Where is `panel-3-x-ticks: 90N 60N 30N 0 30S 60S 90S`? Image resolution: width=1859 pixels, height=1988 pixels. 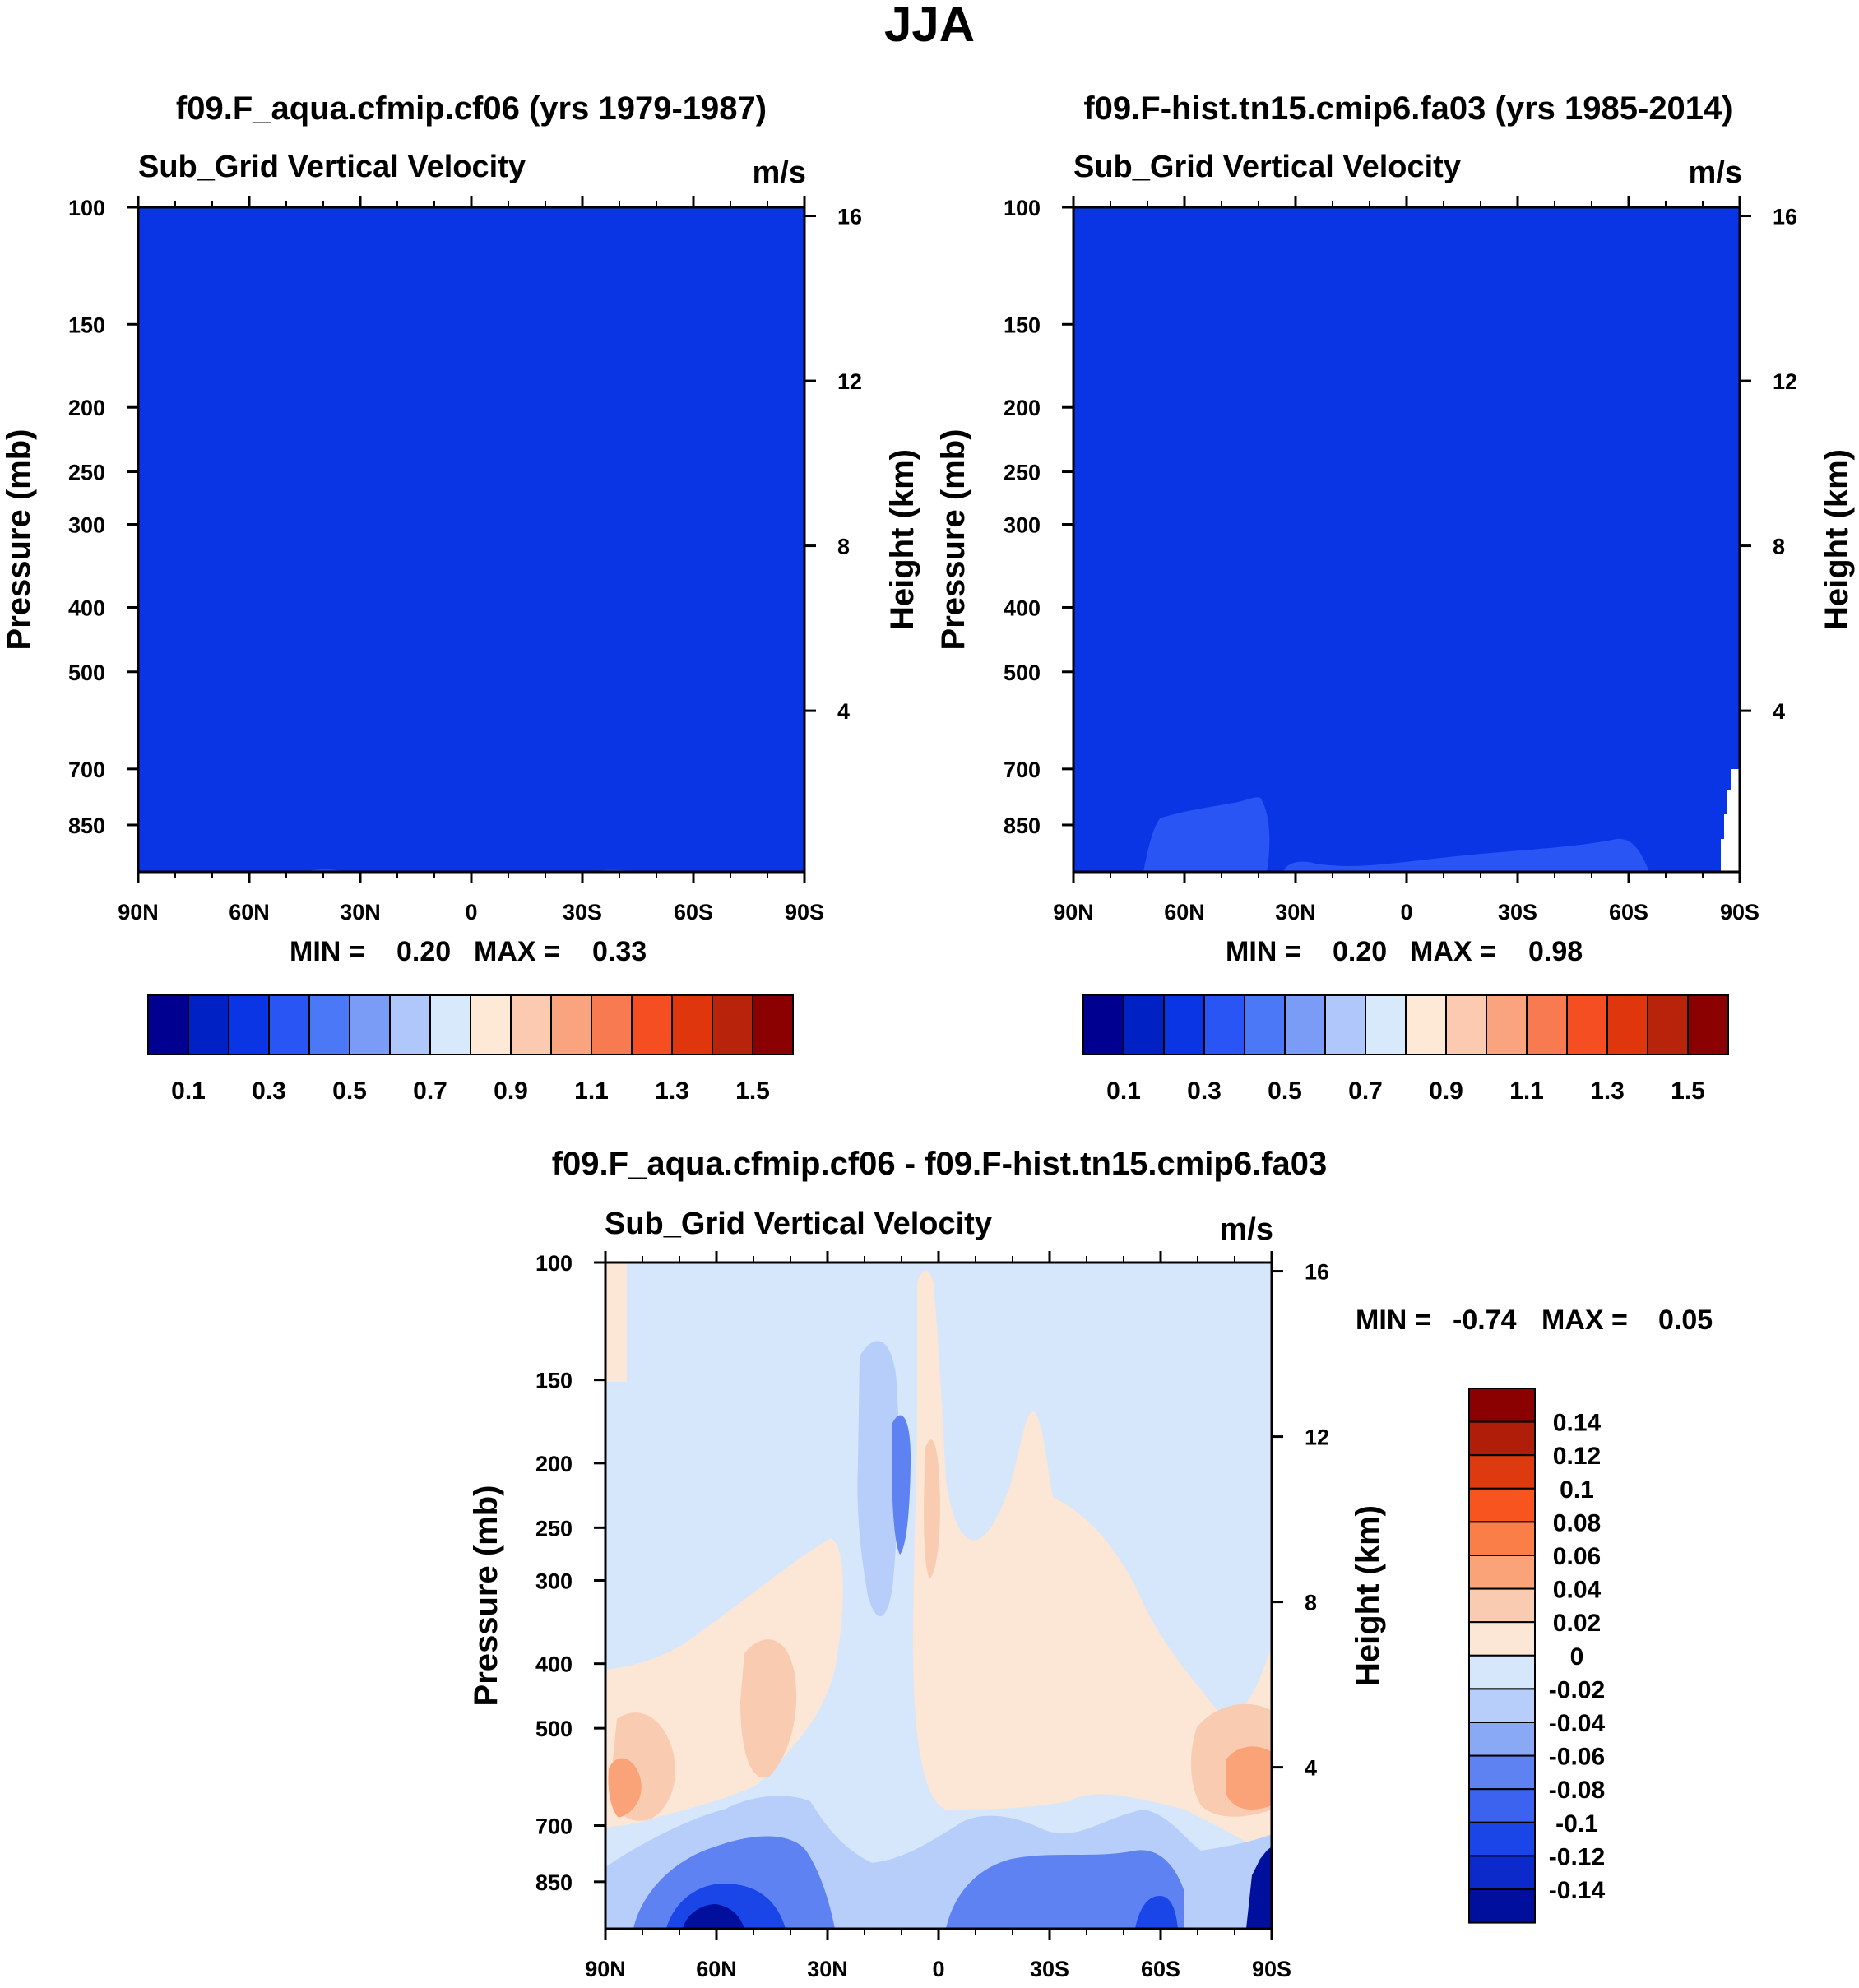 panel-3-x-ticks: 90N 60N 30N 0 30S 60S 90S is located at coordinates (938, 1616).